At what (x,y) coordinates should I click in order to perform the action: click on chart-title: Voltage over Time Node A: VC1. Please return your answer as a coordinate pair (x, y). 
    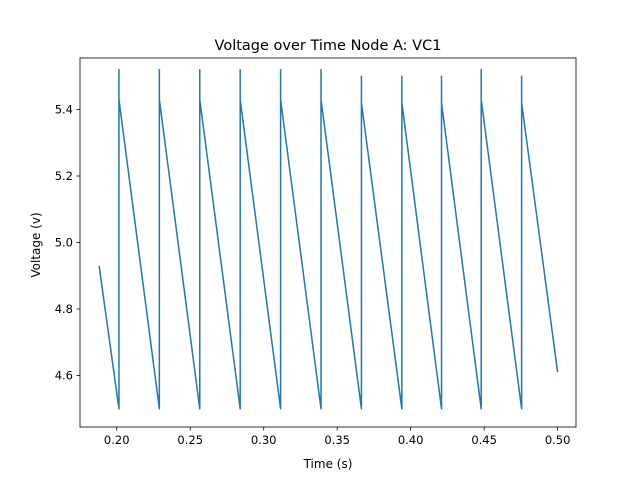
    Looking at the image, I should click on (328, 46).